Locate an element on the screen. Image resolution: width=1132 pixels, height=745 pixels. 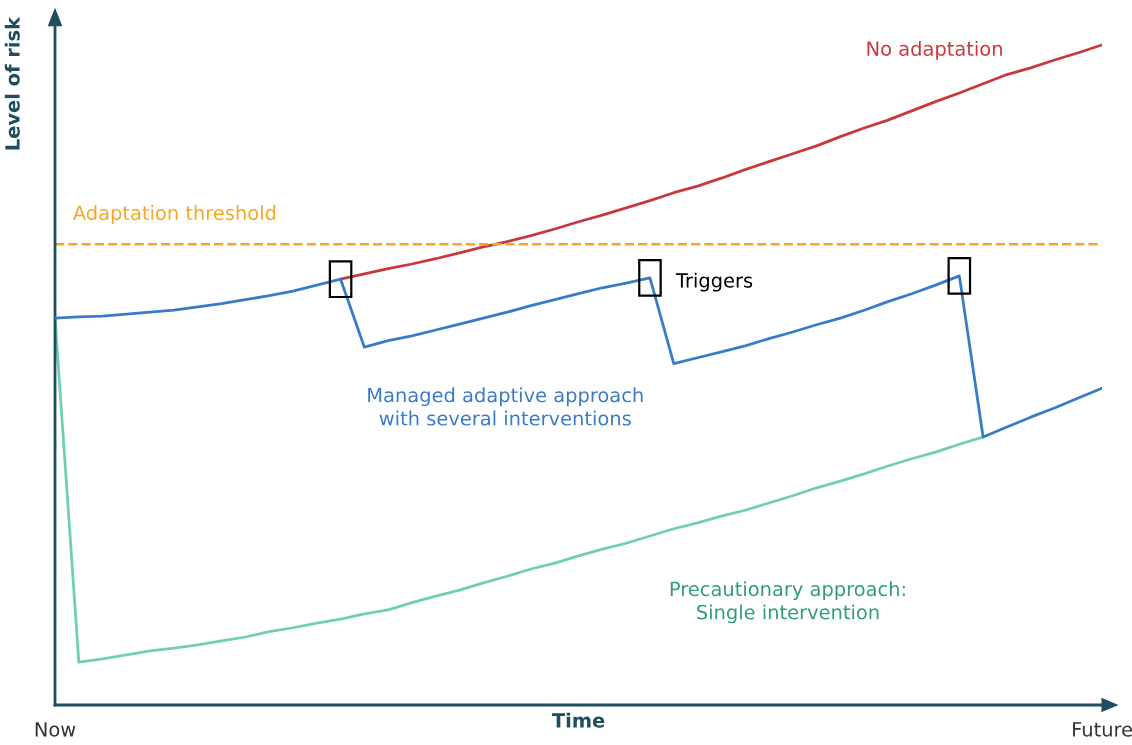
annotation: Triggers is located at coordinates (714, 282).